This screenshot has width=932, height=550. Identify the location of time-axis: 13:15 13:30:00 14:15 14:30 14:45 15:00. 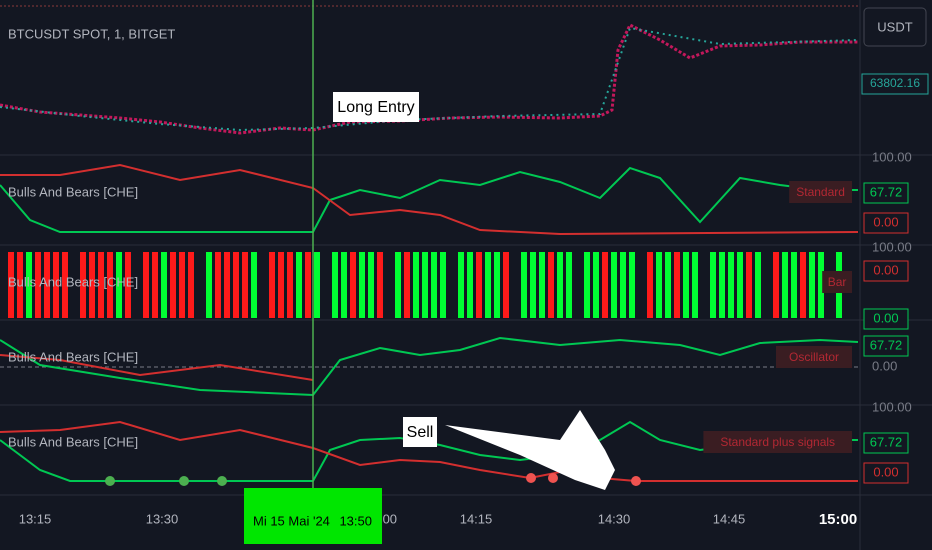
(438, 519).